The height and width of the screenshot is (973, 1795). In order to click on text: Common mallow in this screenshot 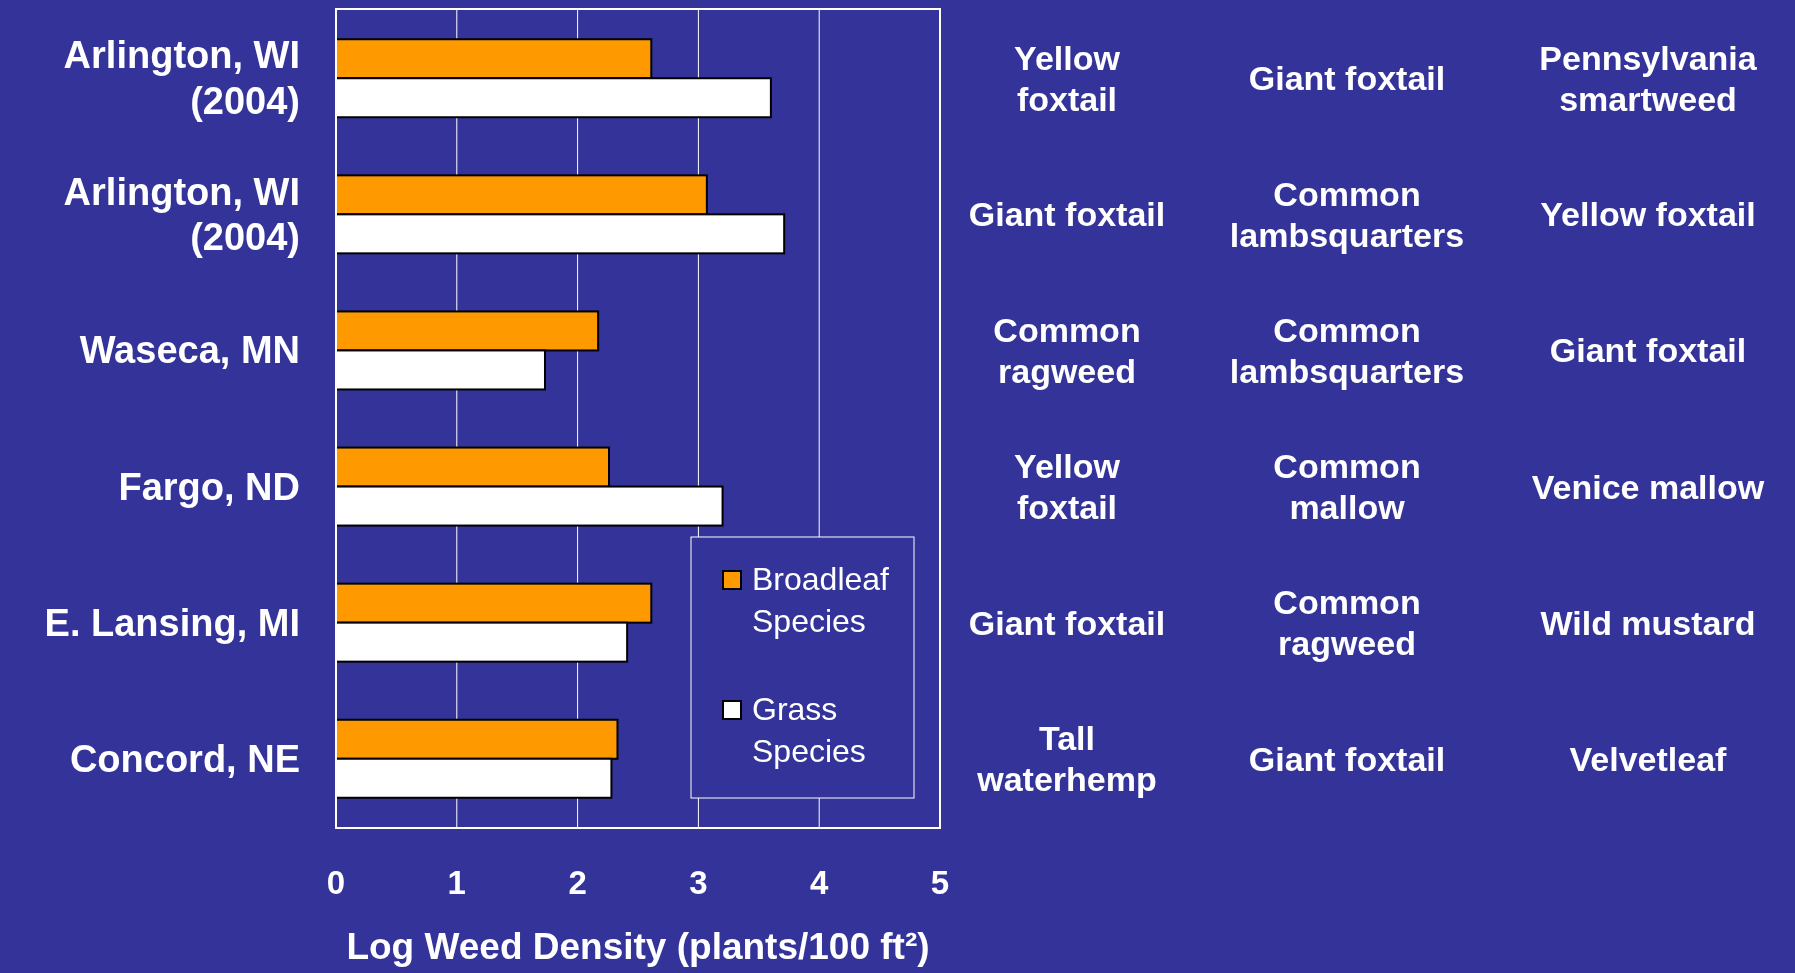, I will do `click(1347, 486)`.